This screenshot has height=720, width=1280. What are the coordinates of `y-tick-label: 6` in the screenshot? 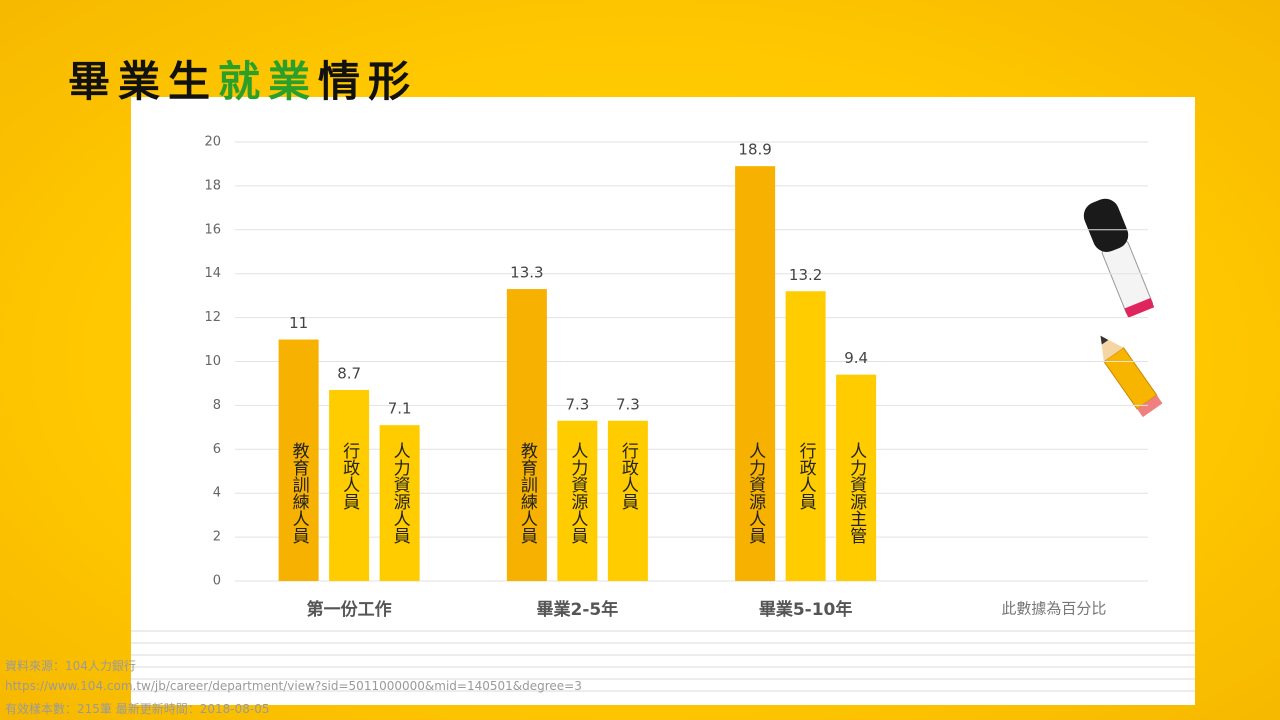 It's located at (217, 449).